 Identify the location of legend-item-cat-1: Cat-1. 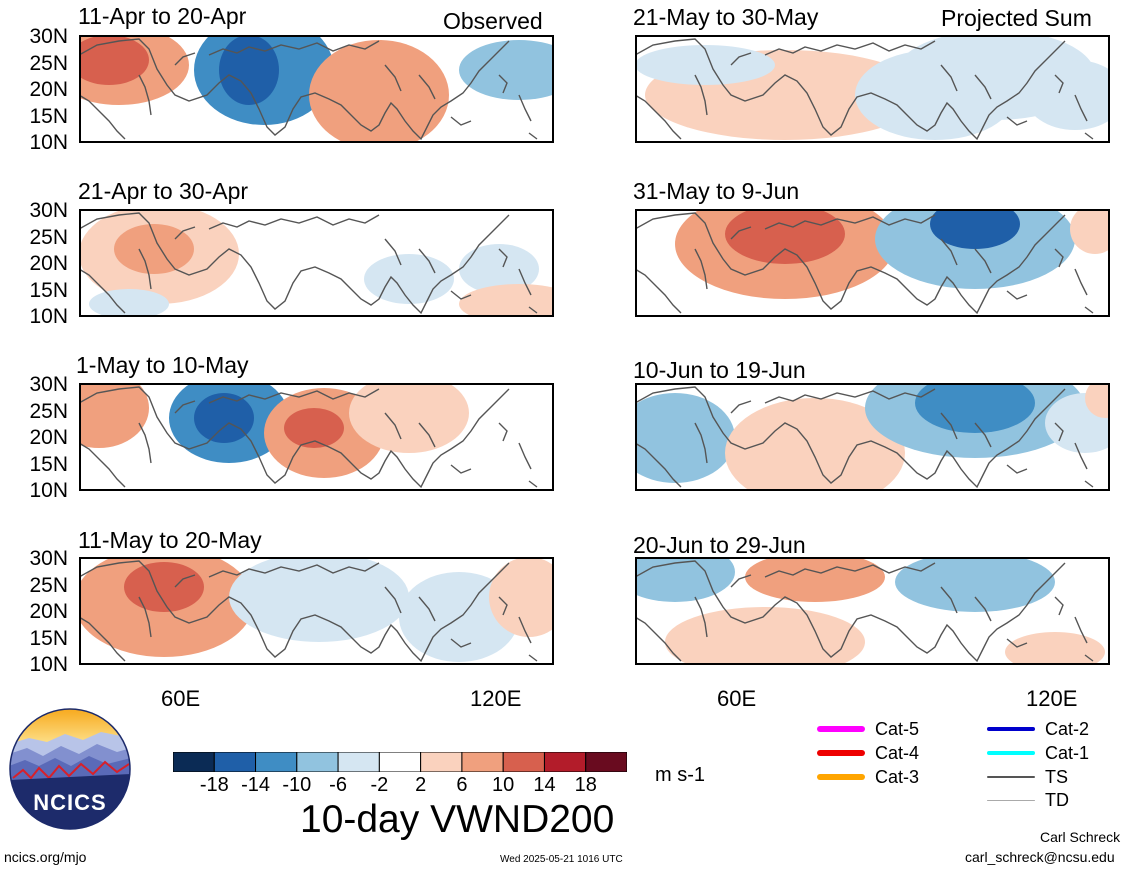
(1052, 753).